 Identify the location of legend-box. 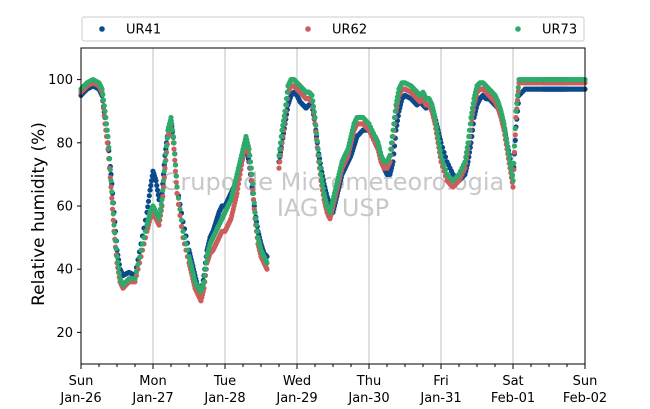
(333, 29).